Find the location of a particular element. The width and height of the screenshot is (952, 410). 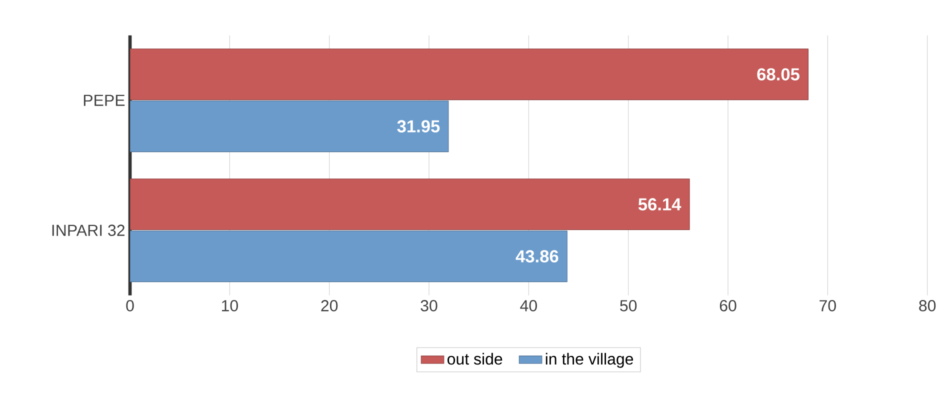

y-tick-label: INPARI 32 is located at coordinates (88, 230).